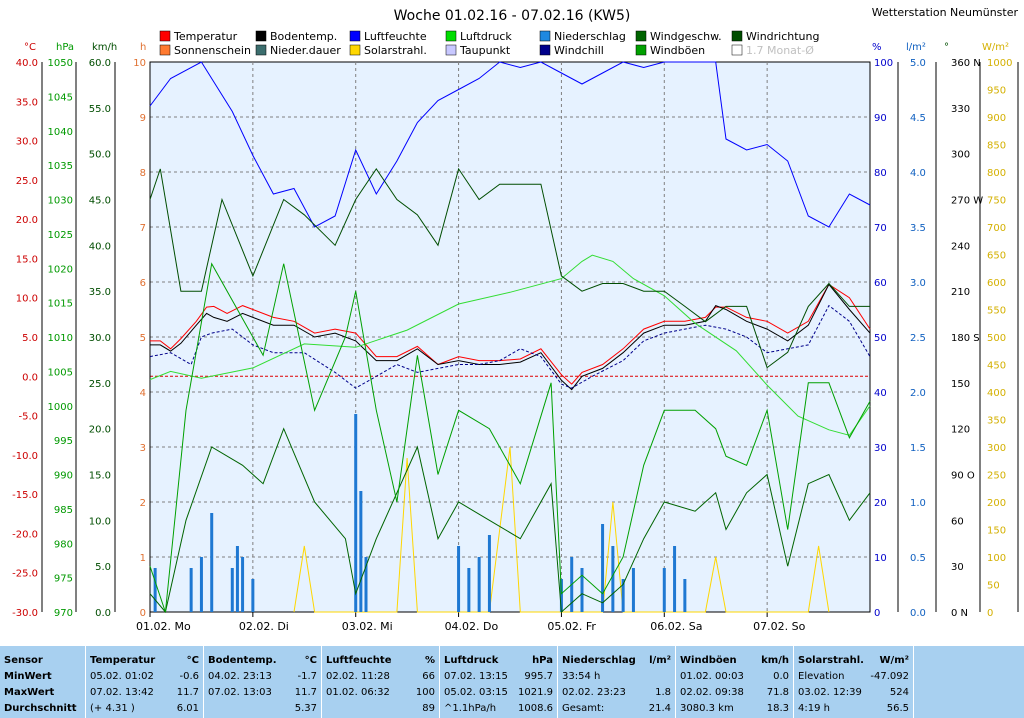 The height and width of the screenshot is (718, 1024). Describe the element at coordinates (918, 228) in the screenshot. I see `axis-tick-rain: 3.5` at that location.